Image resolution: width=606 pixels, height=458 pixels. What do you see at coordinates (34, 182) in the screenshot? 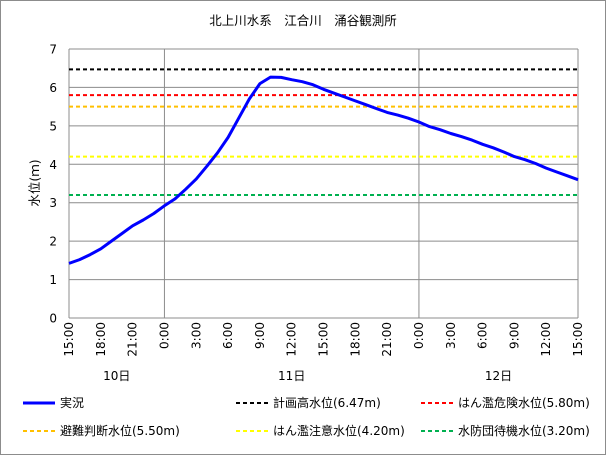
I see `y-axis-label: 水位(ｍ)` at bounding box center [34, 182].